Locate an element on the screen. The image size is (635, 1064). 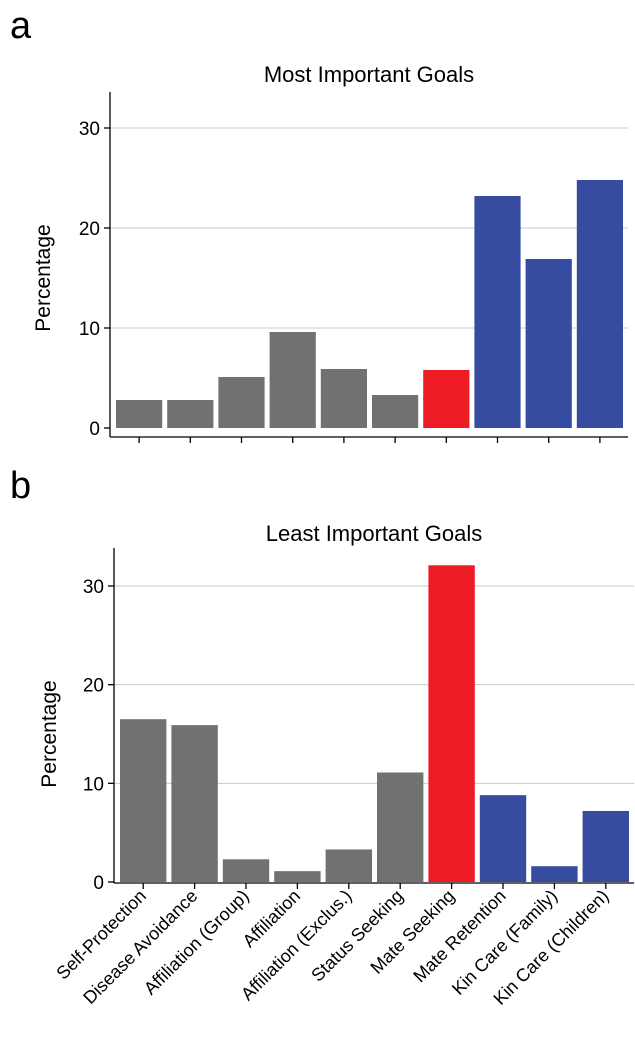
x-tick-label: Self-Protection is located at coordinates (101, 935).